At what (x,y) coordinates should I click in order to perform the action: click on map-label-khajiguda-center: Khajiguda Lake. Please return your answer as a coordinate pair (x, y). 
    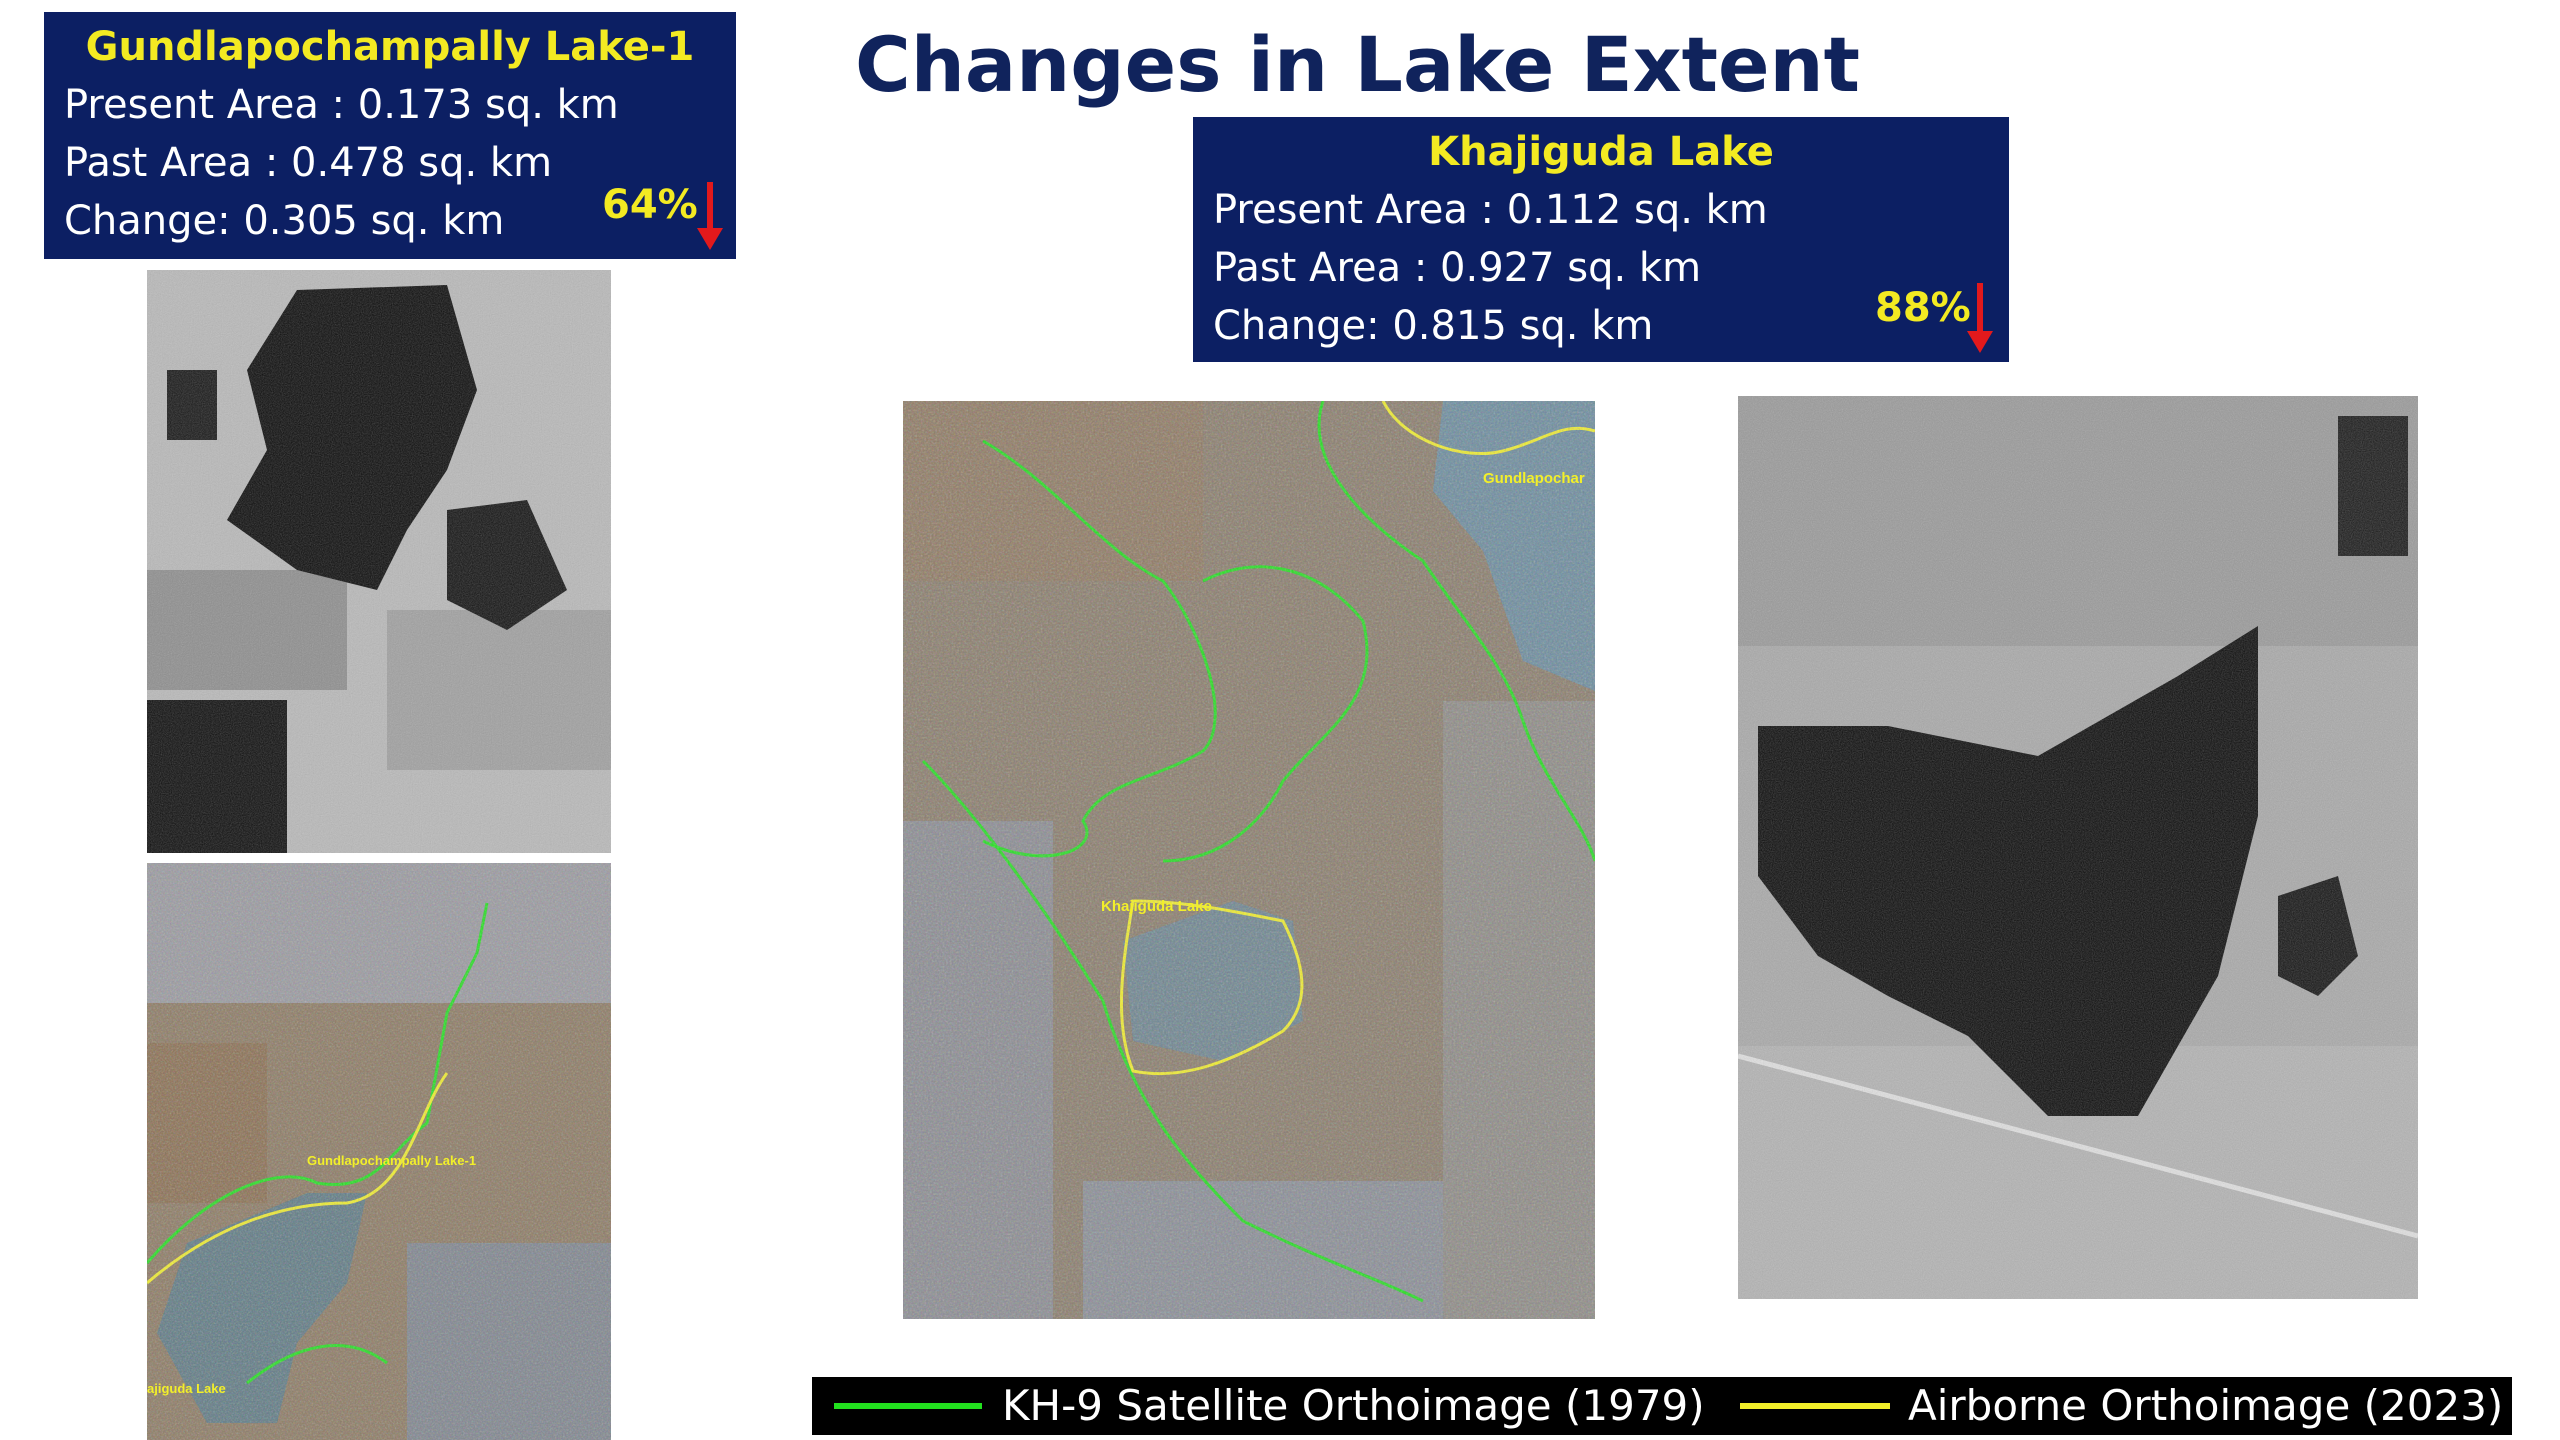
    Looking at the image, I should click on (1156, 906).